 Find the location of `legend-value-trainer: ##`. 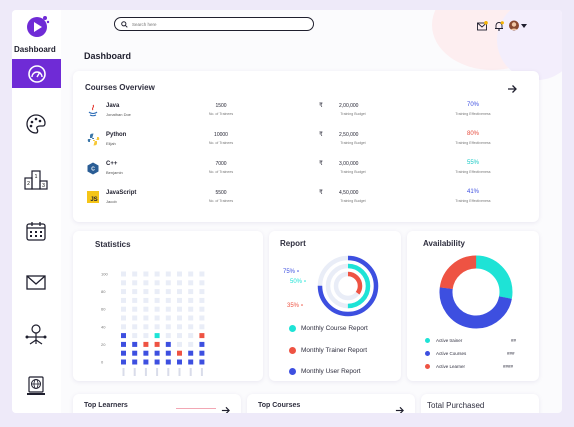

legend-value-trainer: ## is located at coordinates (514, 340).